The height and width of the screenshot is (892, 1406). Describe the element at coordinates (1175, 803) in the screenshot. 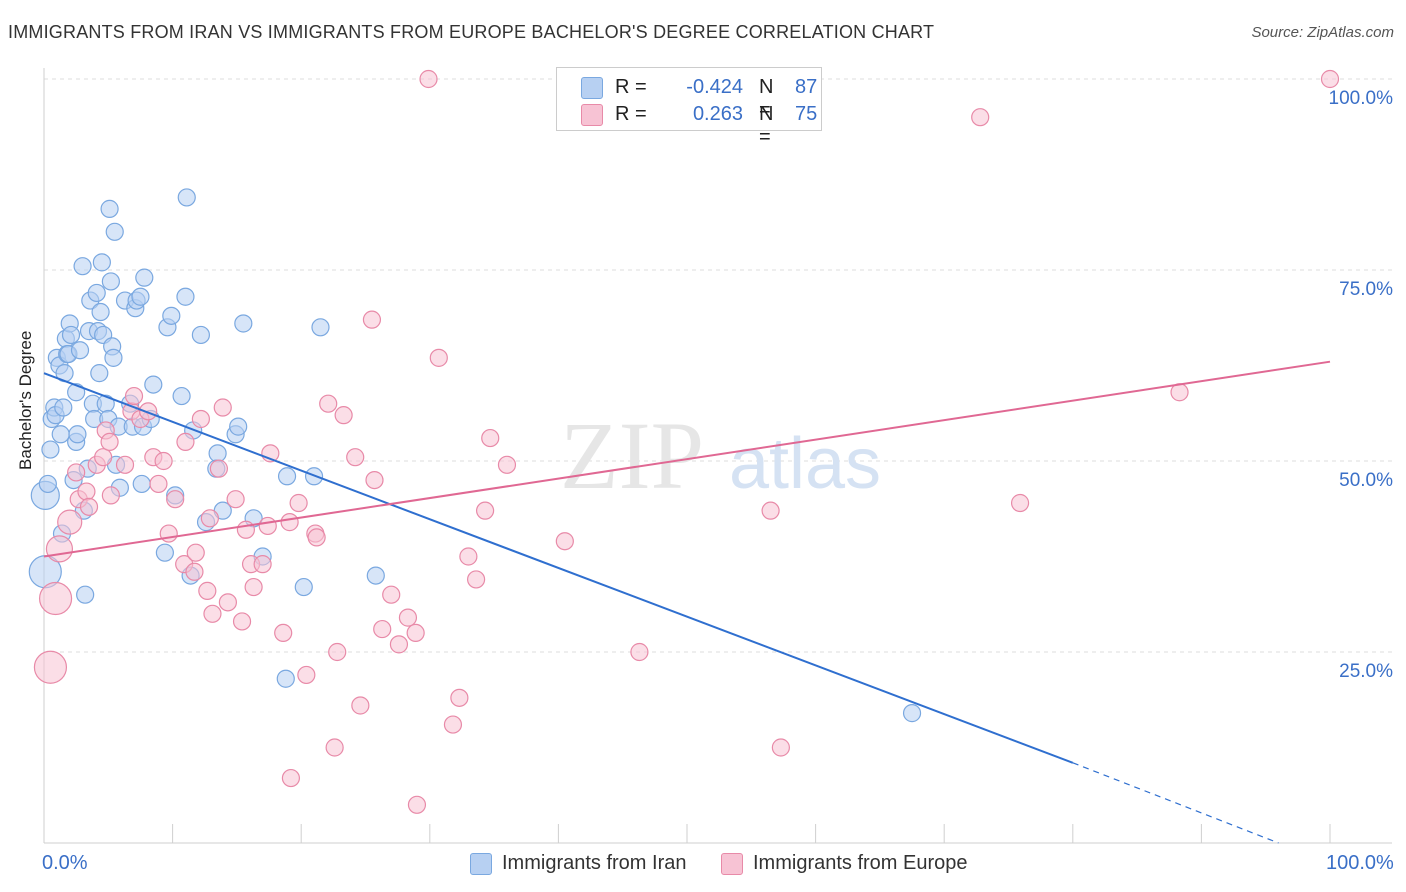

I see `iran-trend-extension` at that location.